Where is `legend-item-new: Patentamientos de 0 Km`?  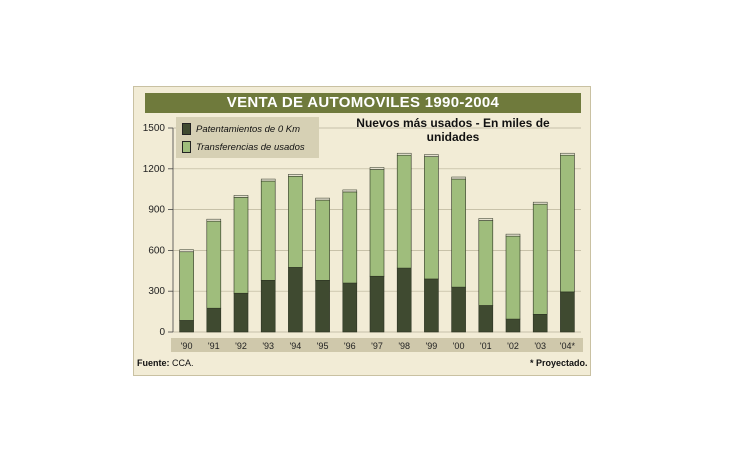
legend-item-new: Patentamientos de 0 Km is located at coordinates (241, 129).